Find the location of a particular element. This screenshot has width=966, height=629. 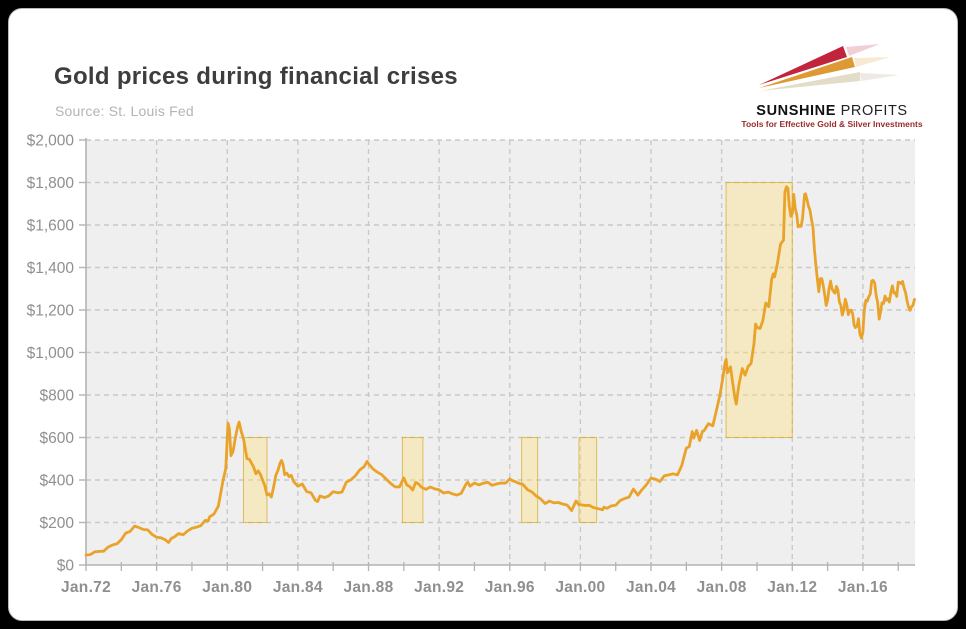

x-tick-label: Jan.08 is located at coordinates (722, 587).